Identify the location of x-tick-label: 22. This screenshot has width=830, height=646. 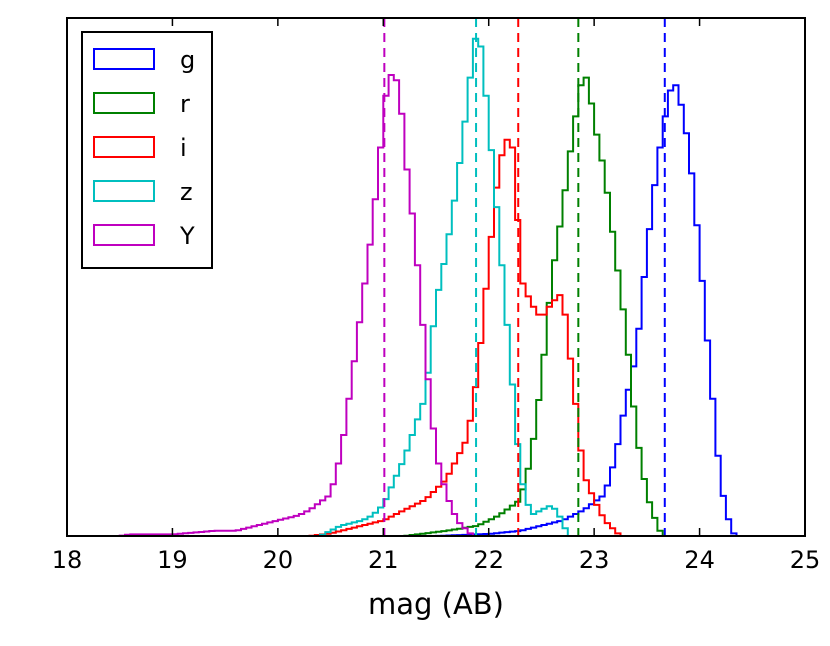
(488, 560).